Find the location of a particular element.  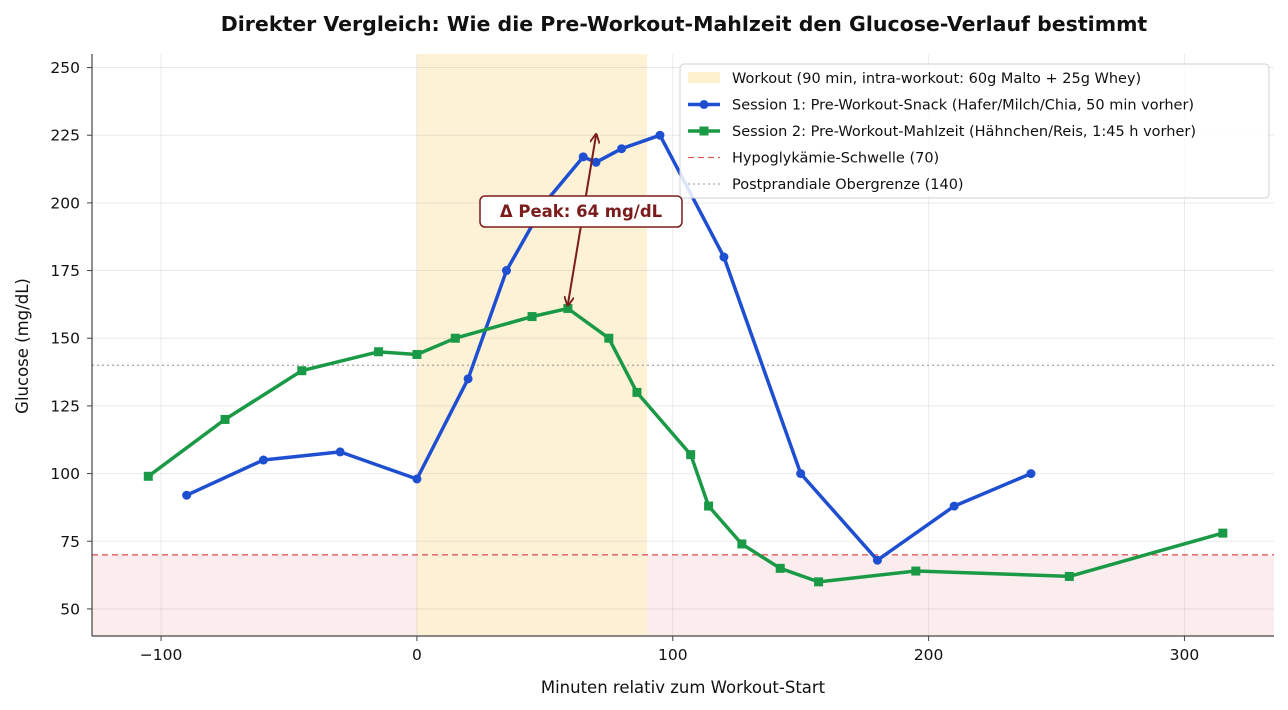

annotation-label: Δ Peak: 64 mg/dL is located at coordinates (581, 211).